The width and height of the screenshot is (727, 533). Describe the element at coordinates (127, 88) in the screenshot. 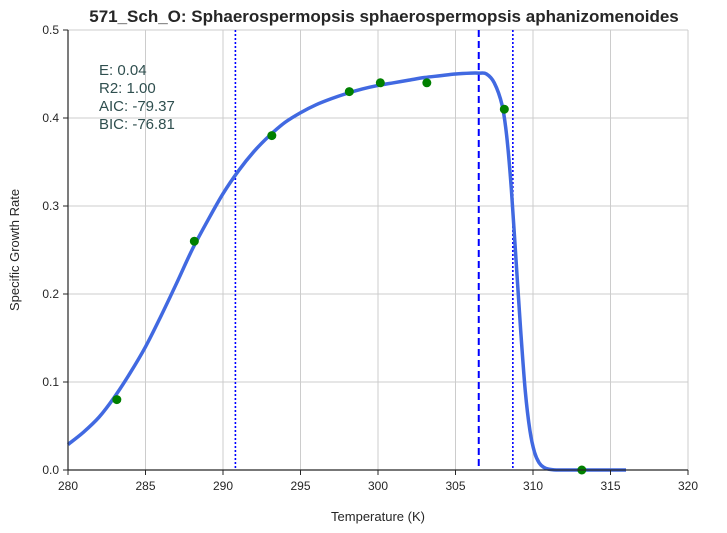

I see `stat-line: R2: 1.00` at that location.